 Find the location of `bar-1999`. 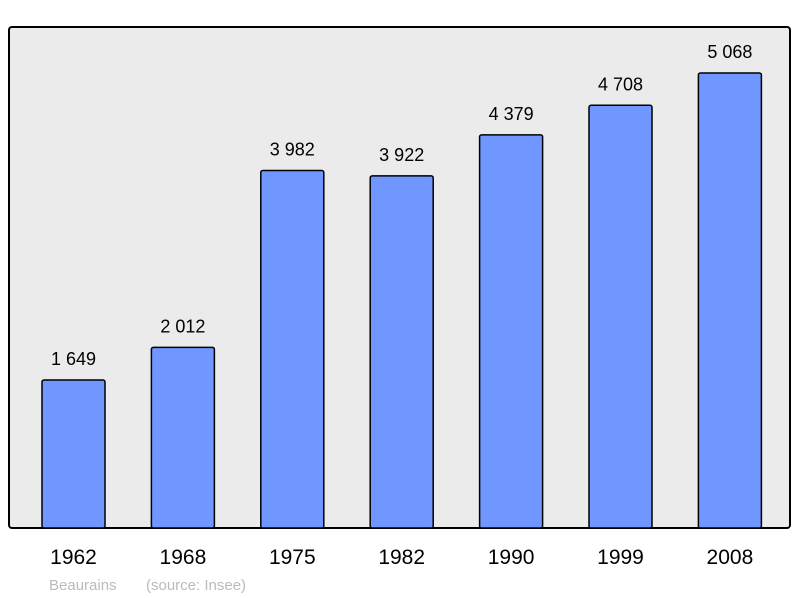

bar-1999 is located at coordinates (620, 316).